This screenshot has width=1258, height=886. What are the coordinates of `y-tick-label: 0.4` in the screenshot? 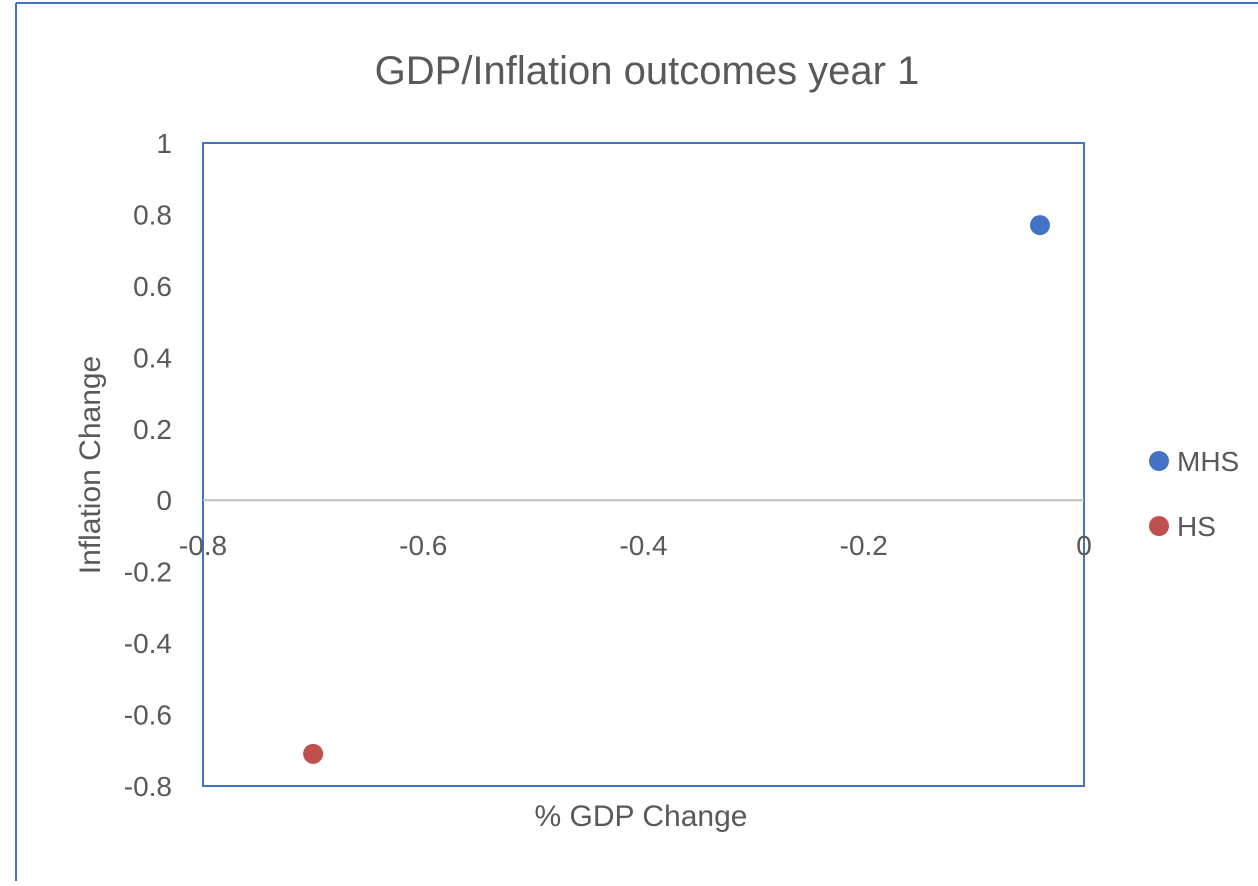 It's located at (152, 357).